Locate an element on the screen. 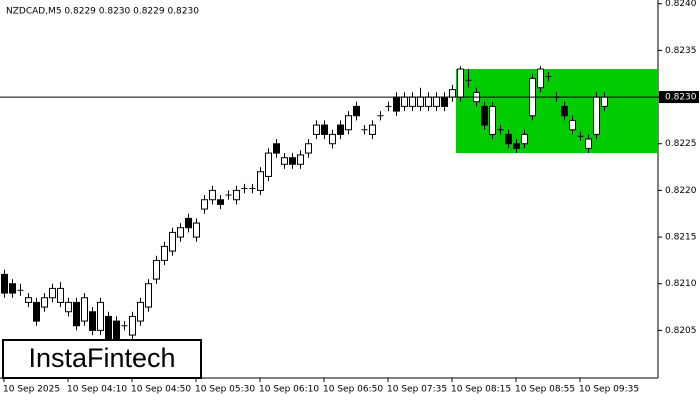 The height and width of the screenshot is (400, 700). last-price-label: 0.8230 is located at coordinates (681, 98).